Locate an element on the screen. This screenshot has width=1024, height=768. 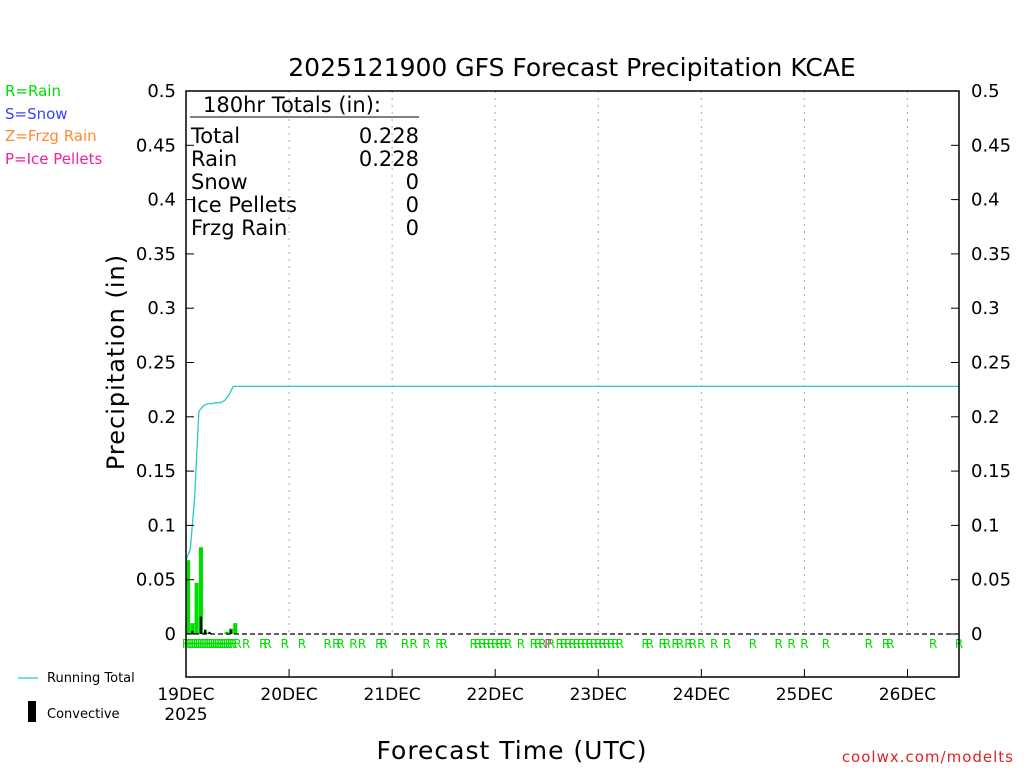
convective-legend-swatch is located at coordinates (32, 711).